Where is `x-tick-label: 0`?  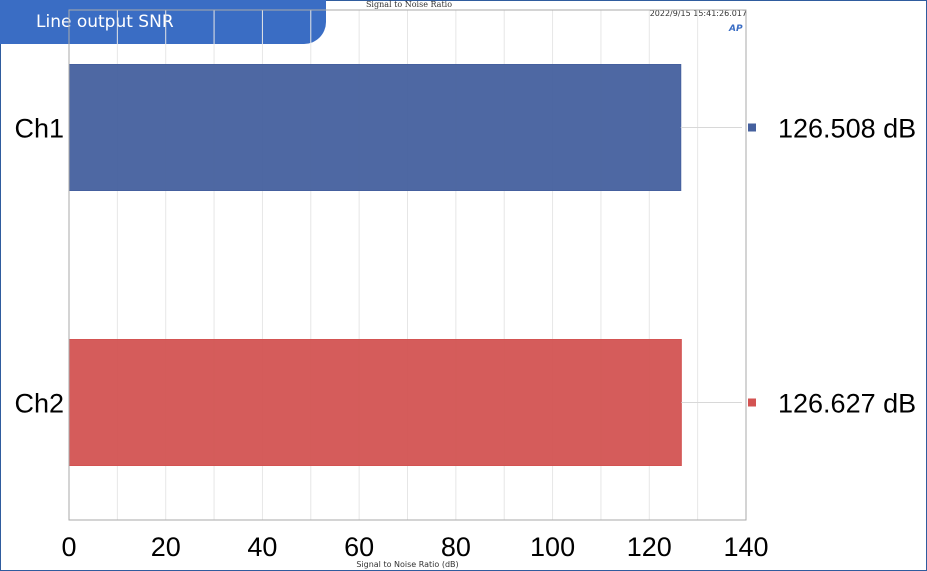 x-tick-label: 0 is located at coordinates (68, 547).